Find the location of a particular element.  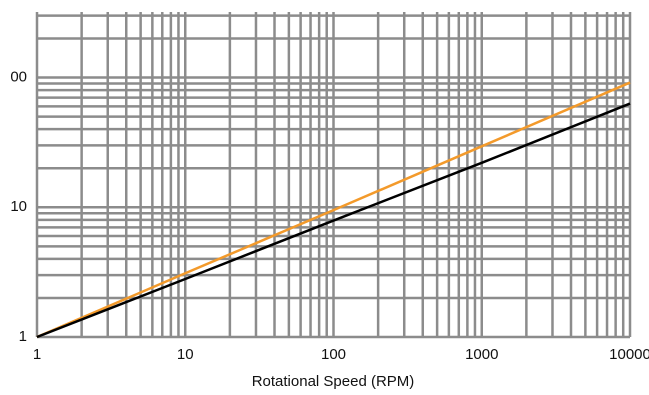

x-tick-label: 10000 is located at coordinates (629, 354).